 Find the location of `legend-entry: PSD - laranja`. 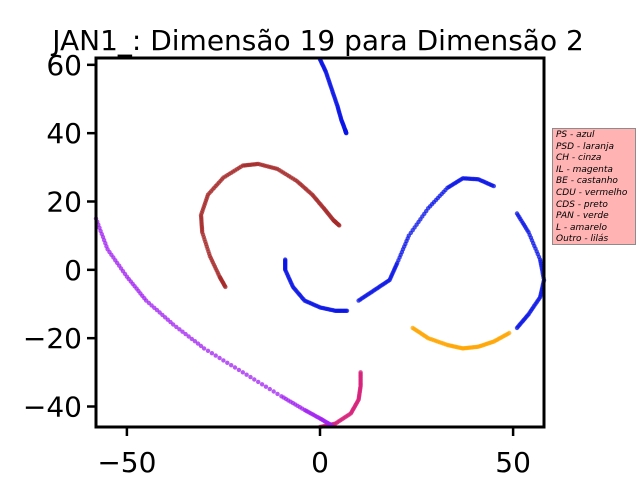

legend-entry: PSD - laranja is located at coordinates (585, 146).